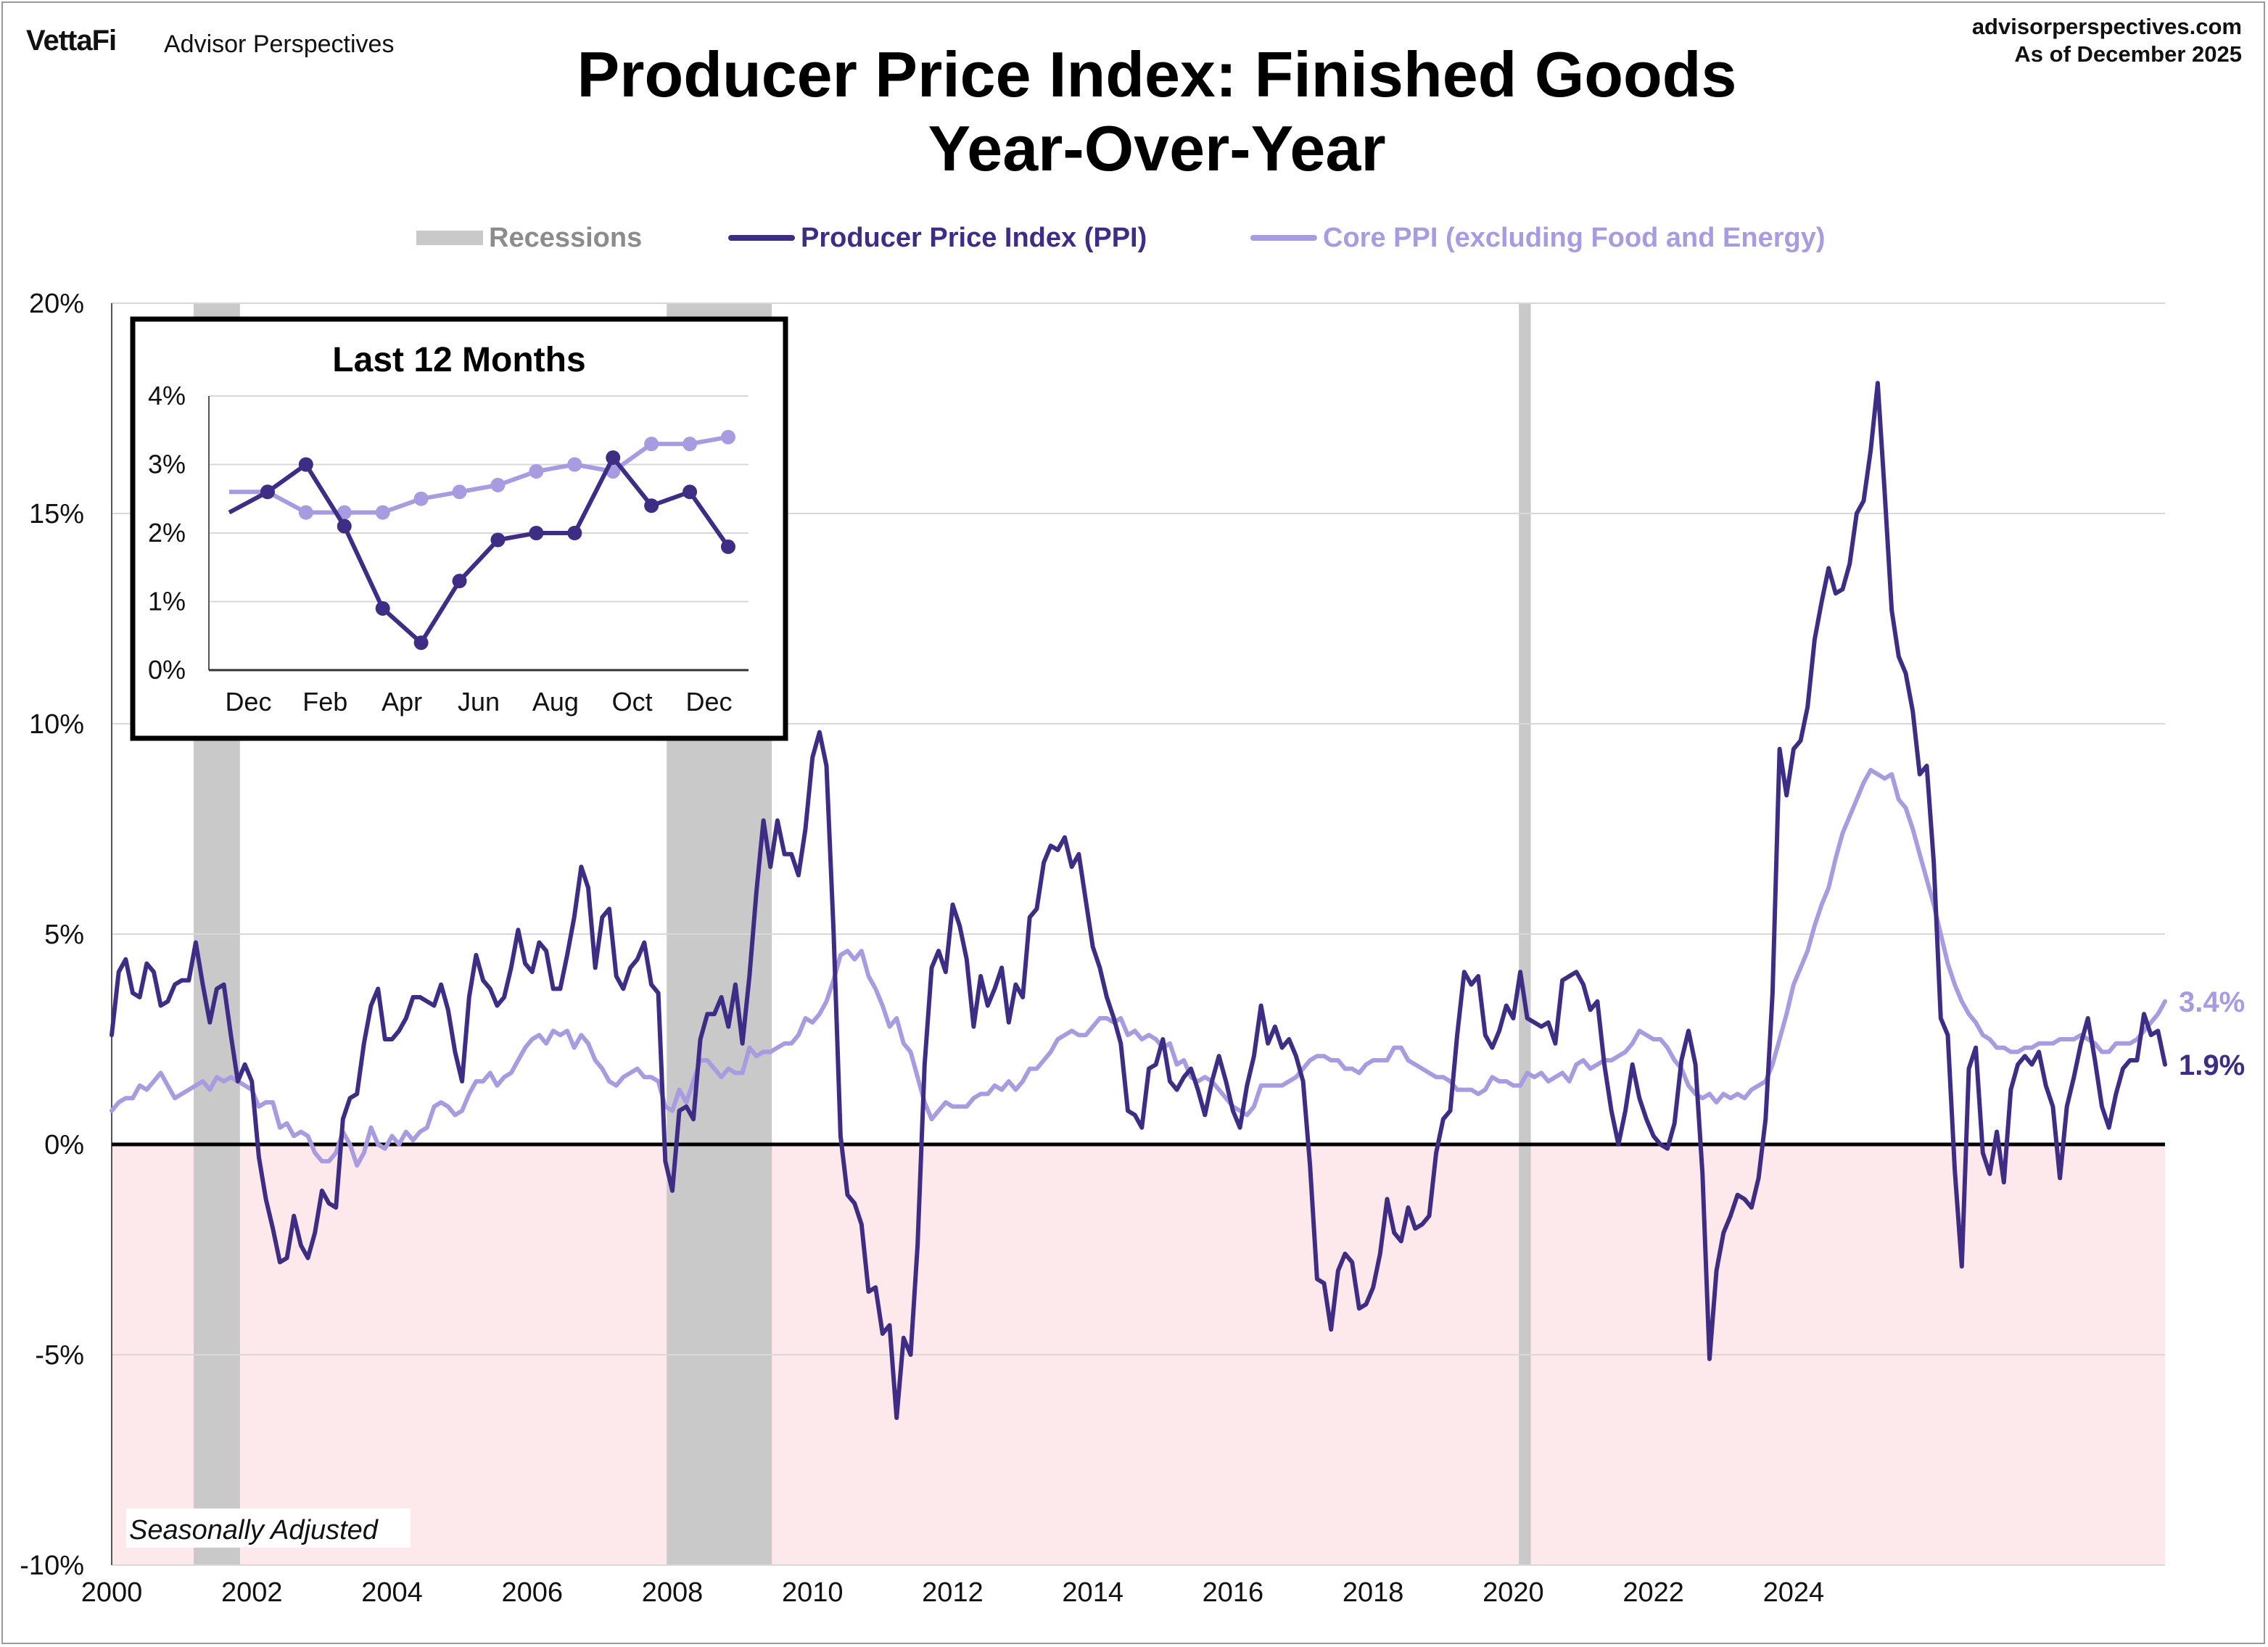 The width and height of the screenshot is (2268, 1647). Describe the element at coordinates (64, 935) in the screenshot. I see `y-tick-label: 5%` at that location.